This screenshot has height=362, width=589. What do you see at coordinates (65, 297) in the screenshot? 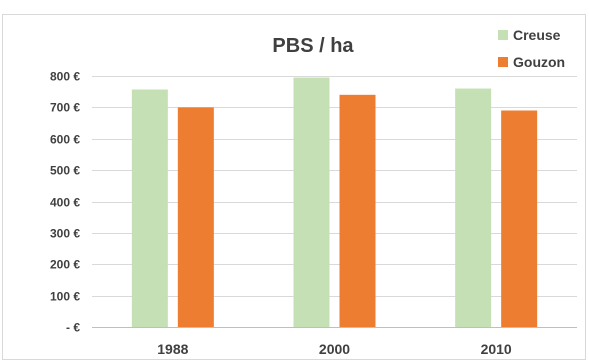
I see `y-tick-label: 100 €` at bounding box center [65, 297].